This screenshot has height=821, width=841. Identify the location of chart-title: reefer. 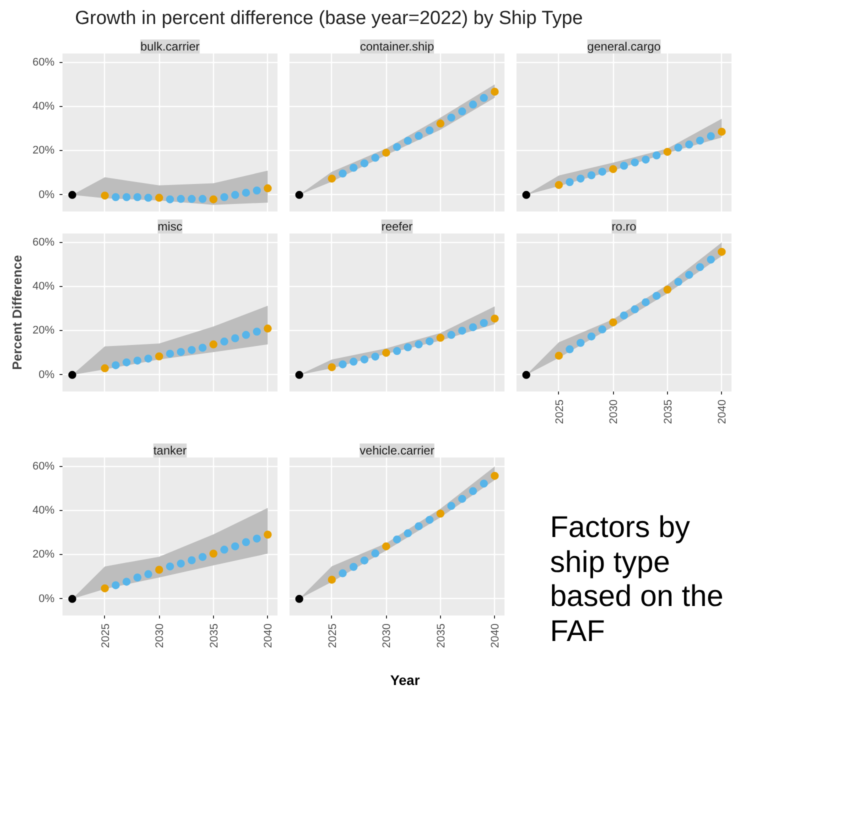
(397, 227).